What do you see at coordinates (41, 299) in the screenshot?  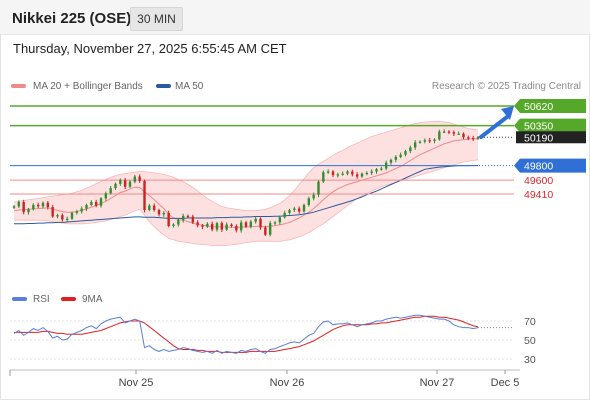 I see `rsi-legend-label: RSI` at bounding box center [41, 299].